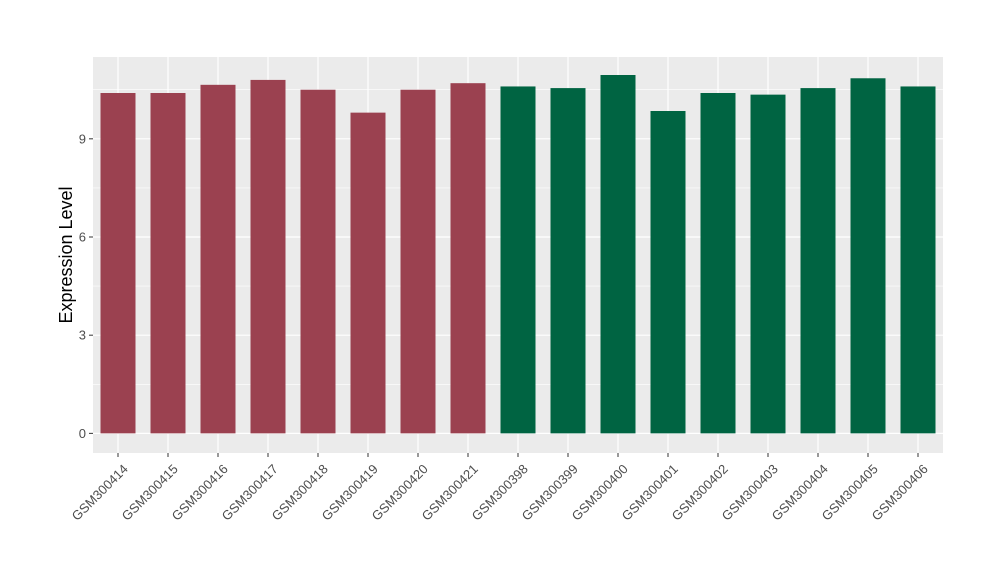 This screenshot has width=1000, height=580. I want to click on bar-gsm300418, so click(318, 261).